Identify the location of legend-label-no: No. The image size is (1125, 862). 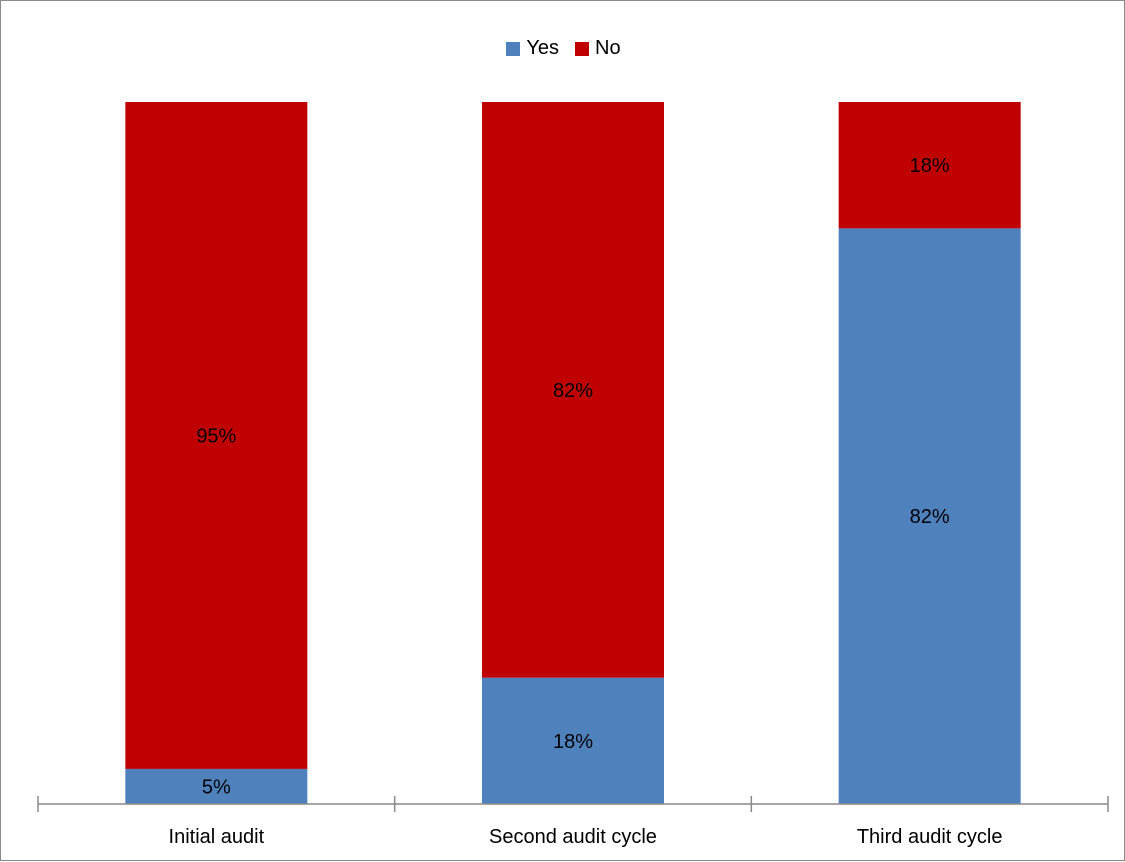
(608, 48).